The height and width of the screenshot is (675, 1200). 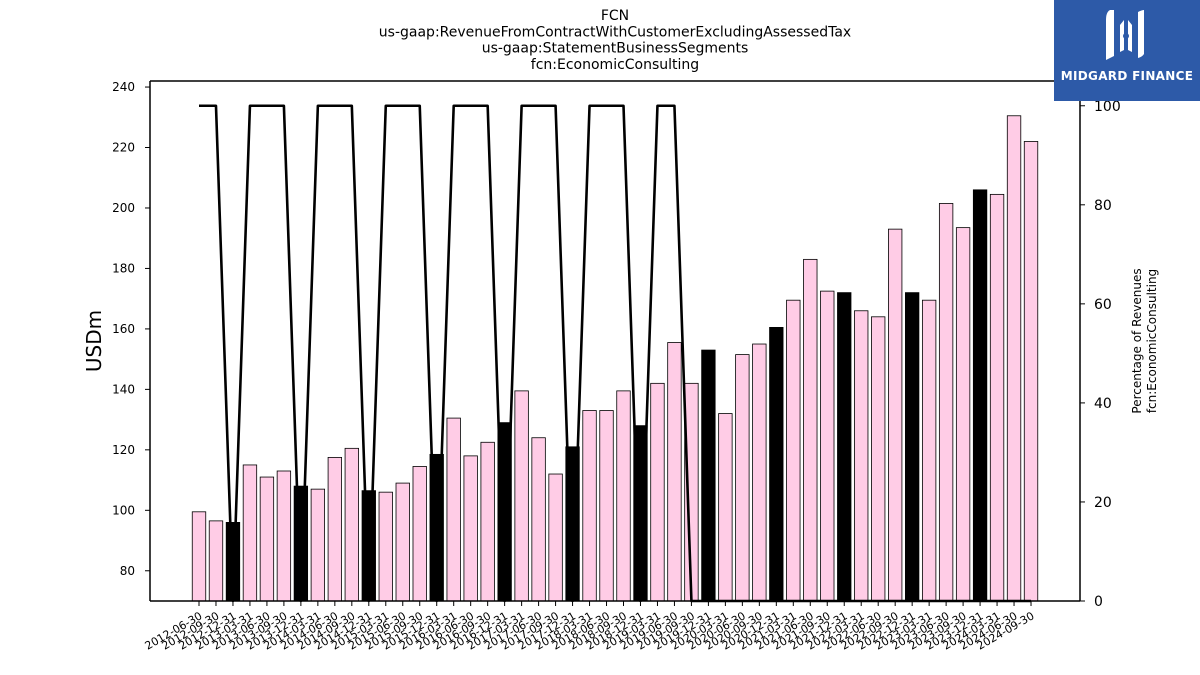 I want to click on y-tick-label: 200, so click(x=123, y=208).